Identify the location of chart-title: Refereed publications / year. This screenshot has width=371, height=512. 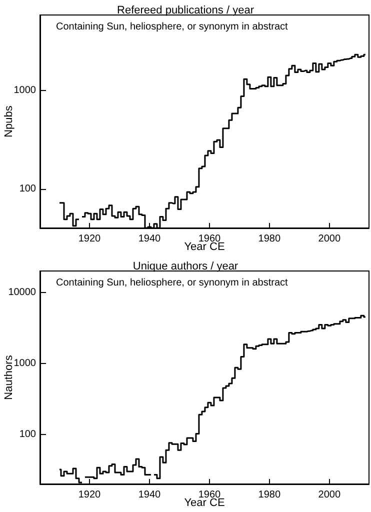
(185, 10).